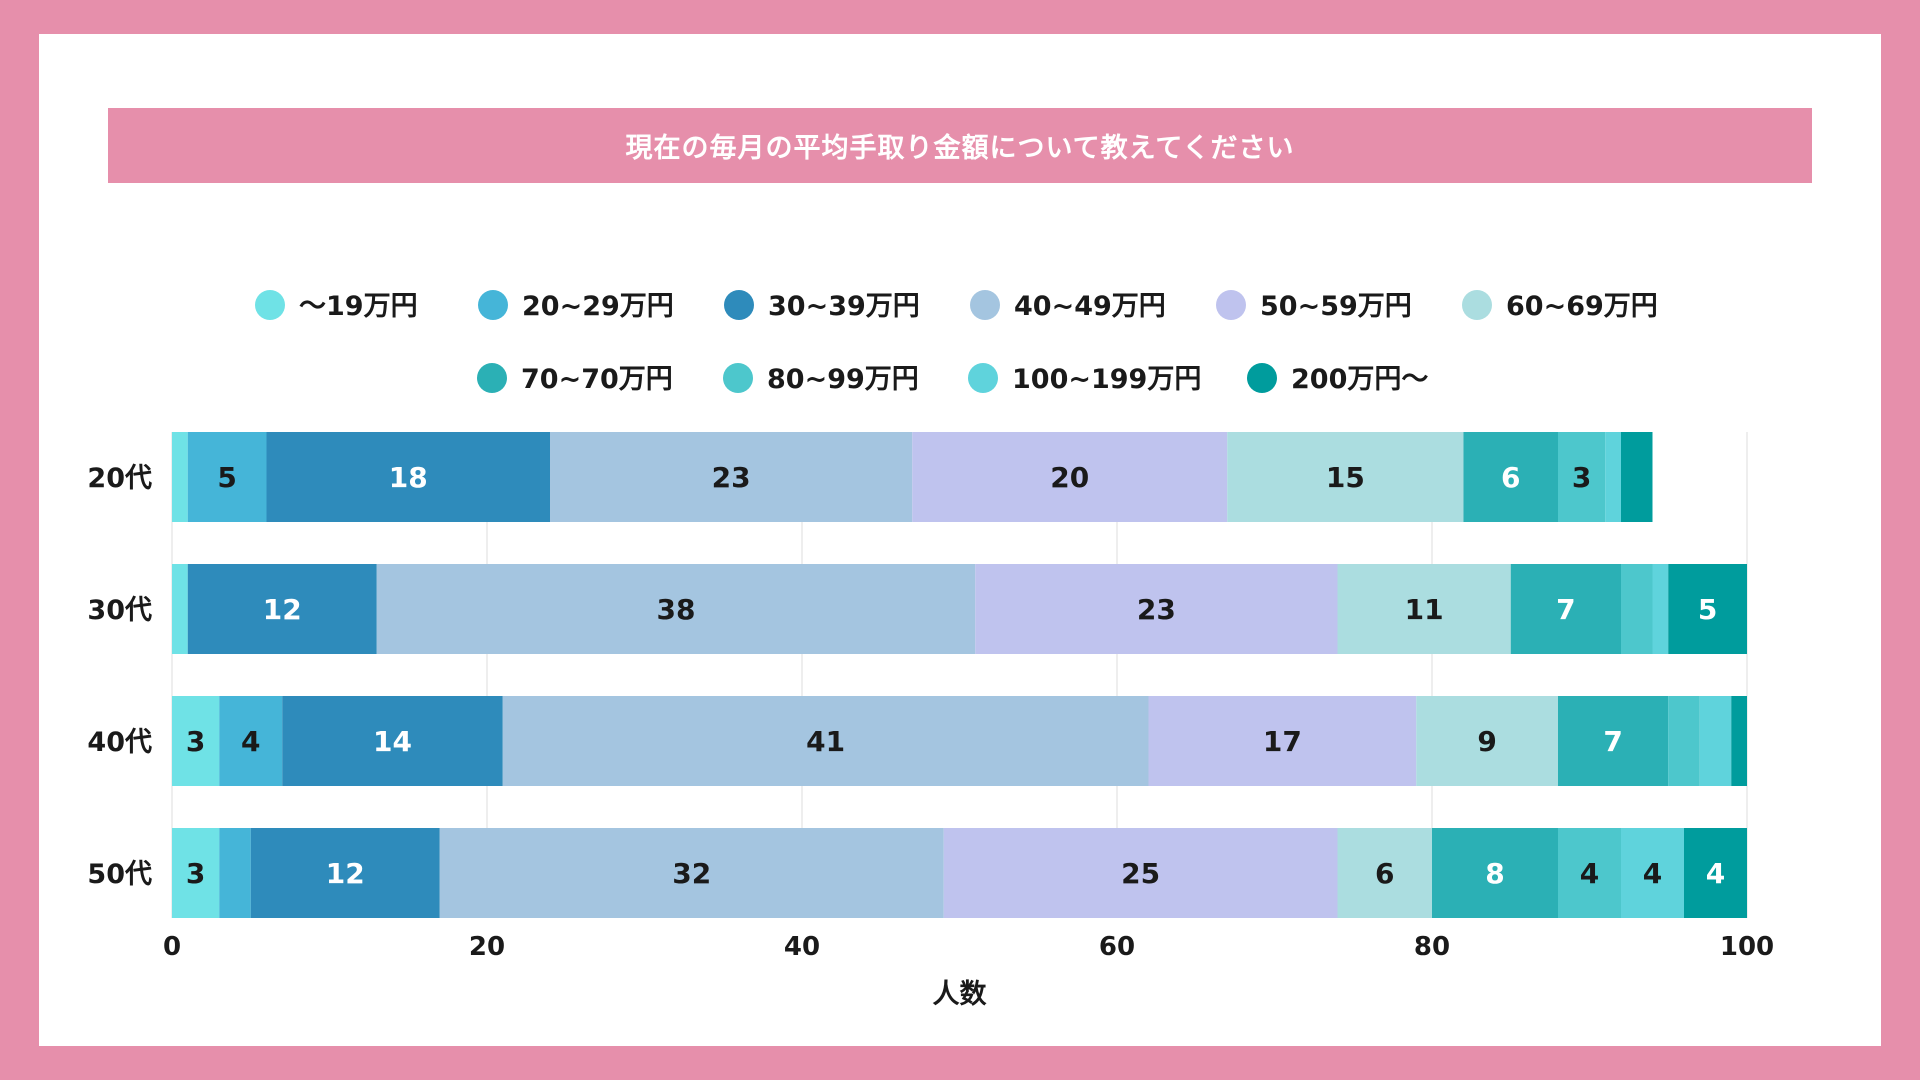 This screenshot has height=1080, width=1920. Describe the element at coordinates (1106, 379) in the screenshot. I see `legend-label: 100~199万円` at that location.